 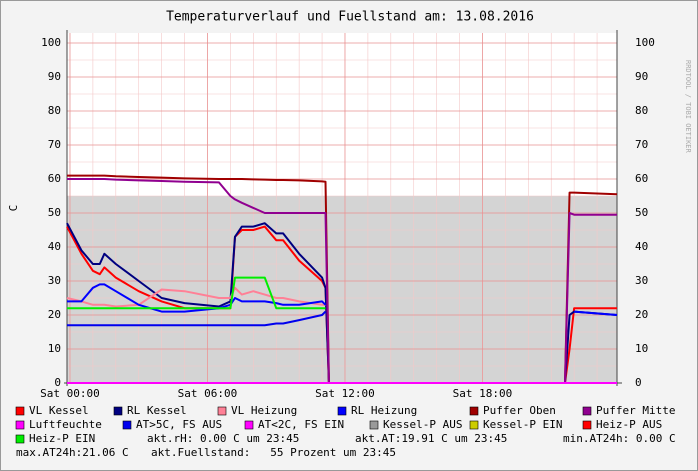 I want to click on legend-label: Heiz-P AUS, so click(x=629, y=424).